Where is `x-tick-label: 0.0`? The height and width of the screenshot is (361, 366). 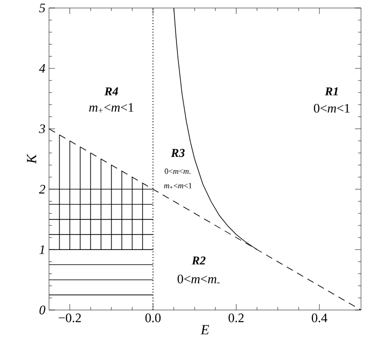 x-tick-label: 0.0 is located at coordinates (153, 318).